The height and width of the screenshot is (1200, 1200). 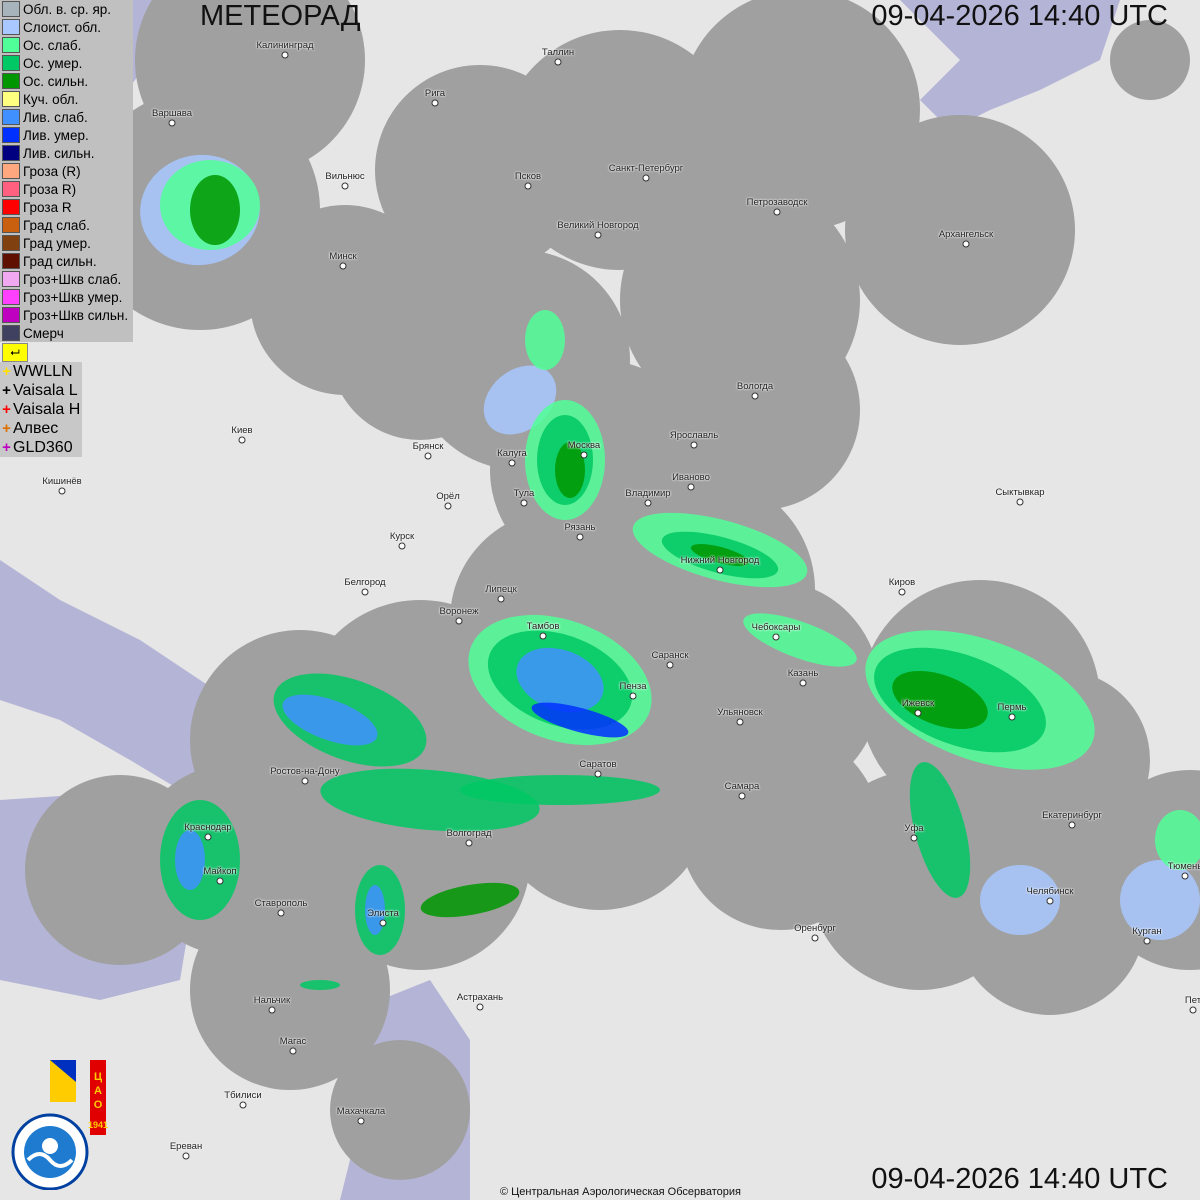 What do you see at coordinates (800, 640) in the screenshot?
I see `precipitation-area` at bounding box center [800, 640].